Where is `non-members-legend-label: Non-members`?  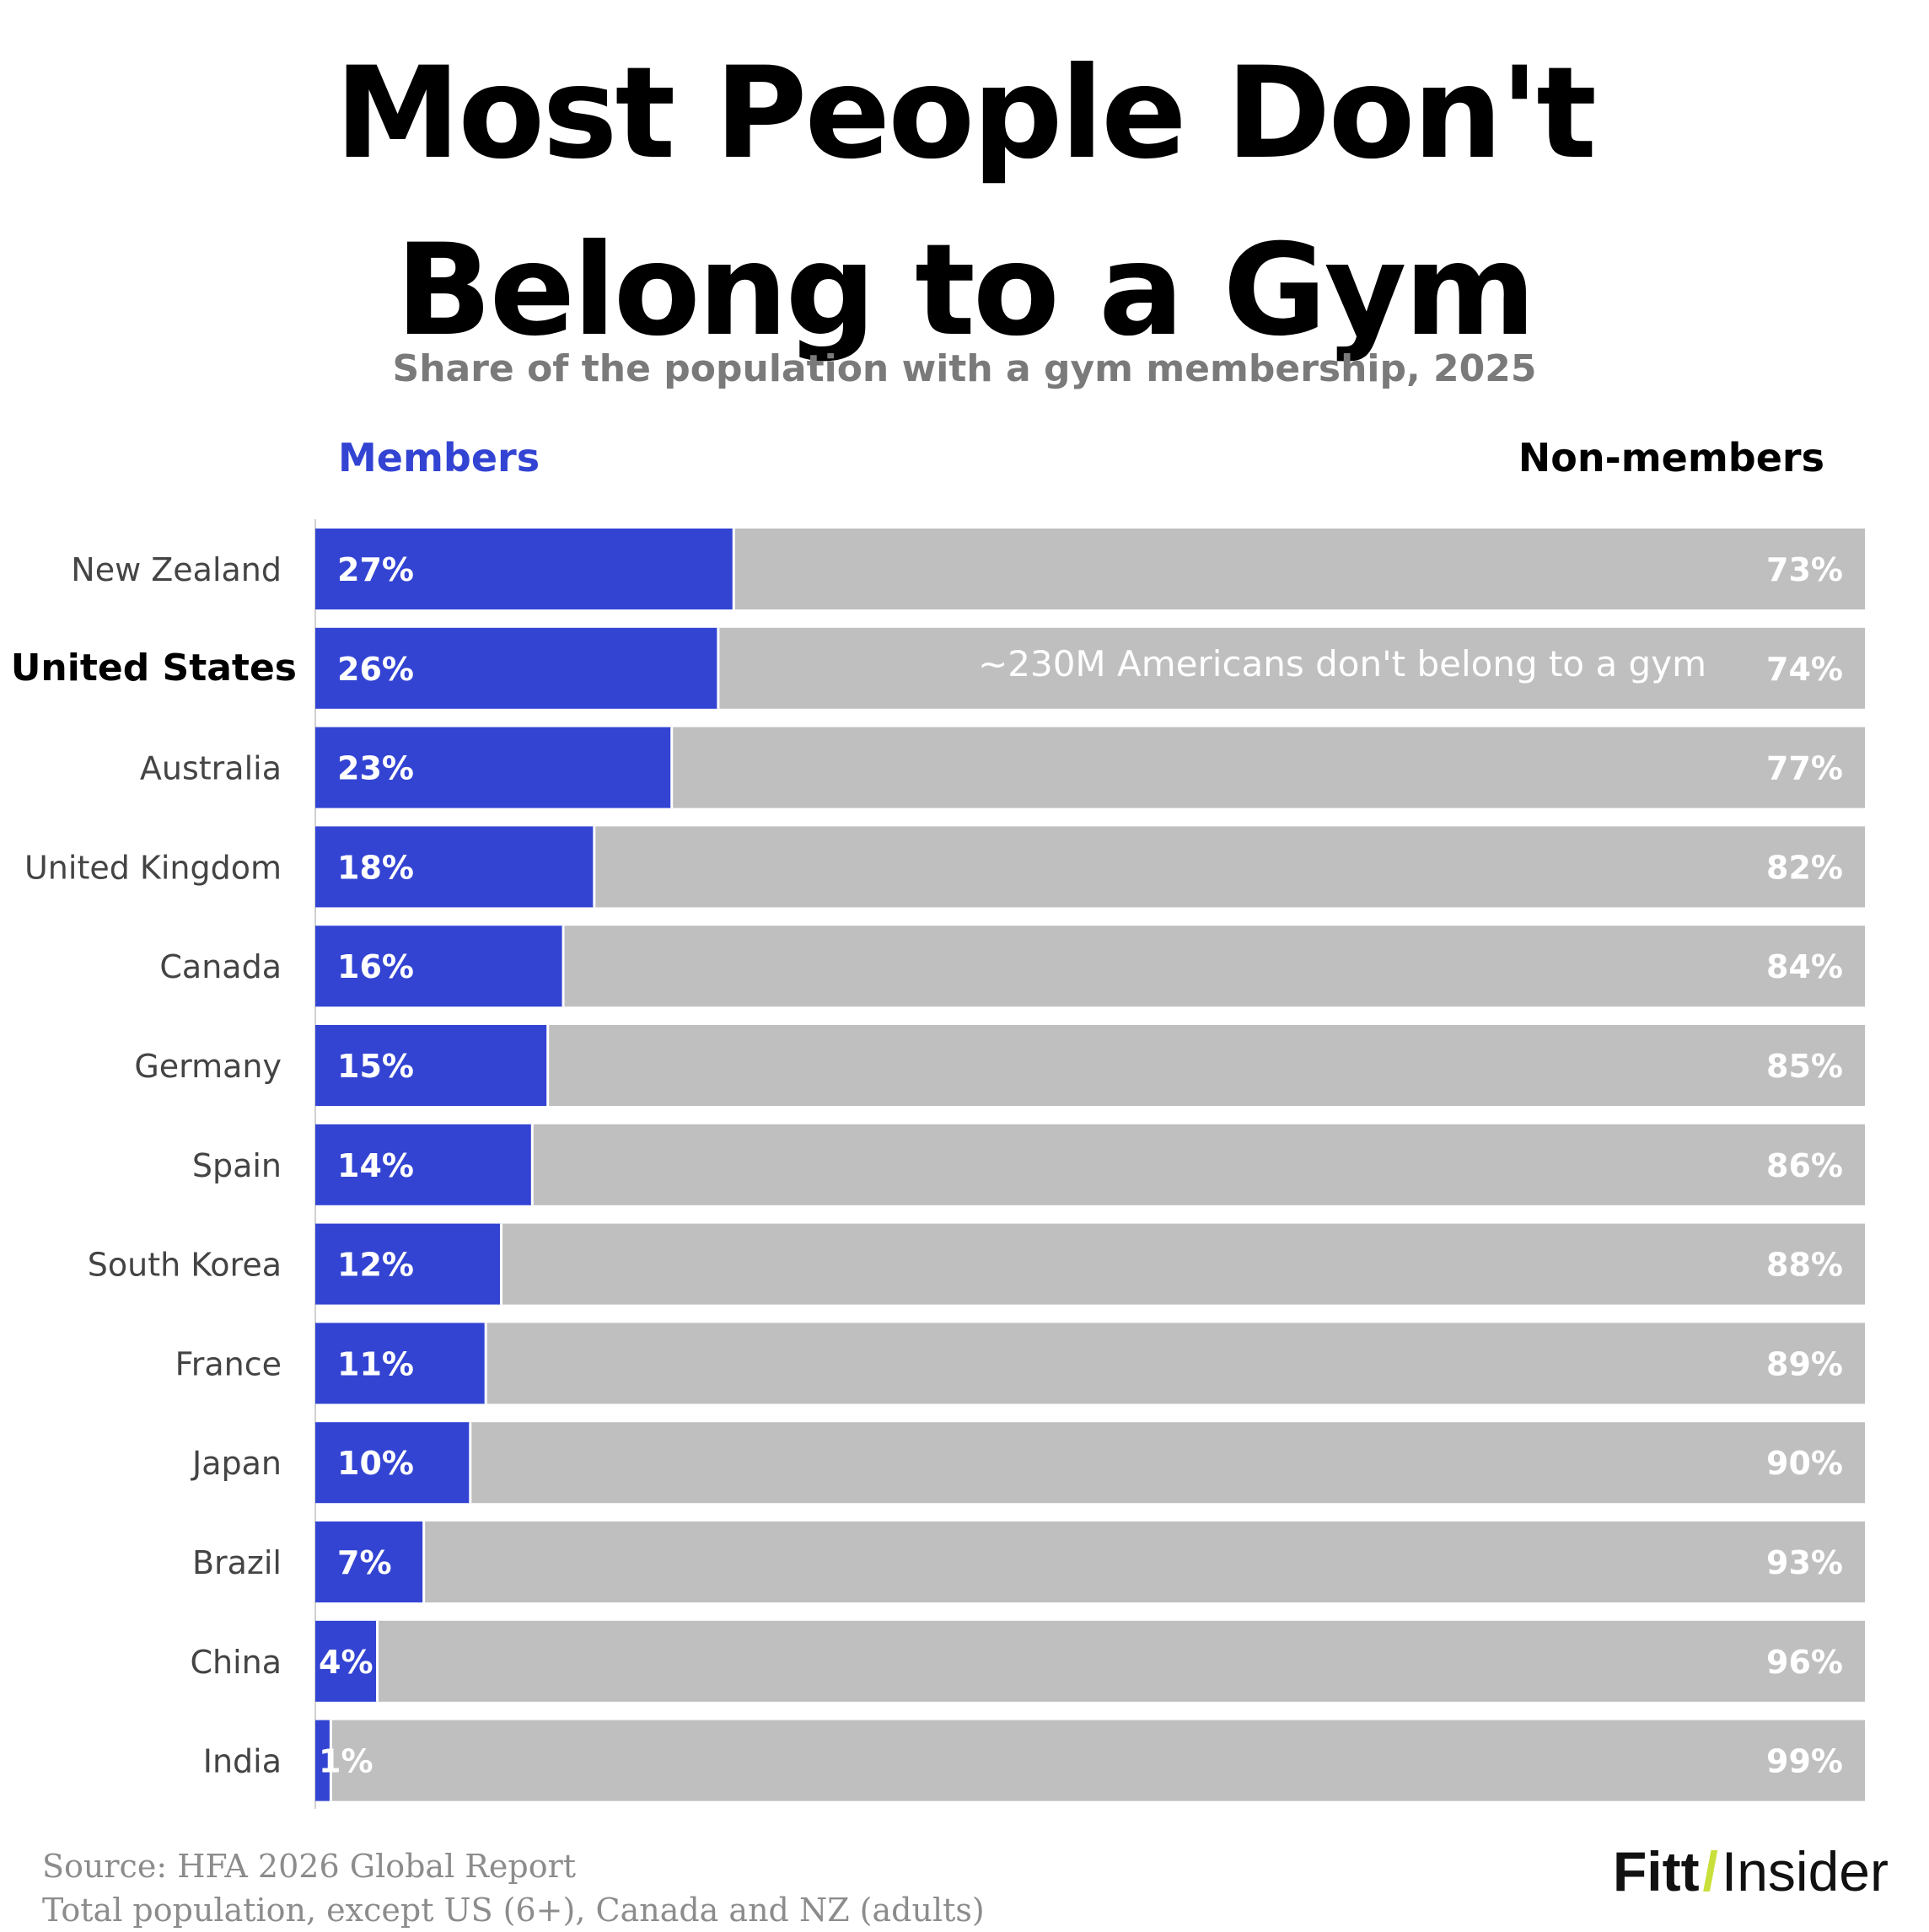
non-members-legend-label: Non-members is located at coordinates (1671, 457).